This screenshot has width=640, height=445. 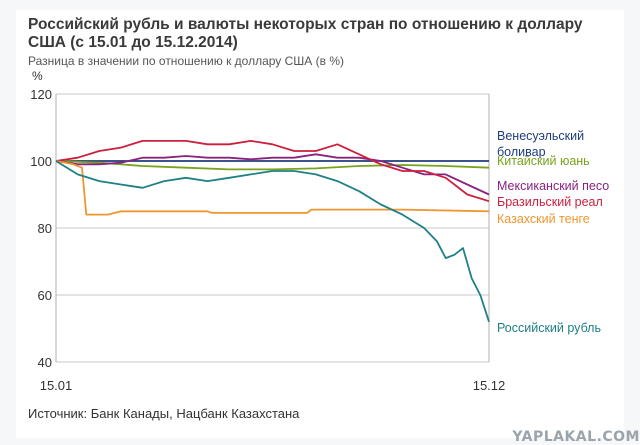 What do you see at coordinates (553, 186) in the screenshot?
I see `legend-label: Мексиканский песо` at bounding box center [553, 186].